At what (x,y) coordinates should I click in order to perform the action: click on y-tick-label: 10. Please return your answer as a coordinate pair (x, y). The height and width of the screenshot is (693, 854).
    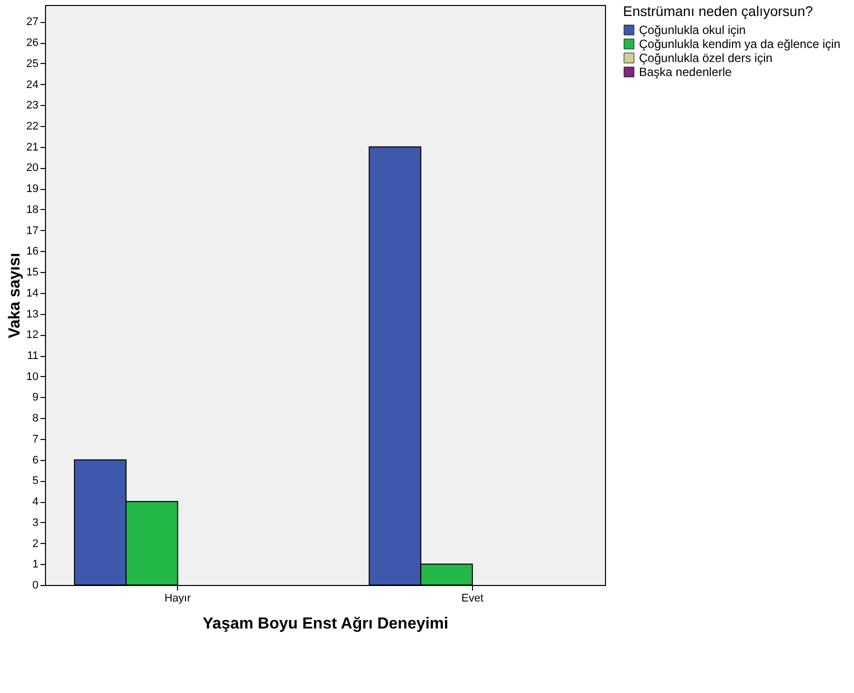
    Looking at the image, I should click on (32, 376).